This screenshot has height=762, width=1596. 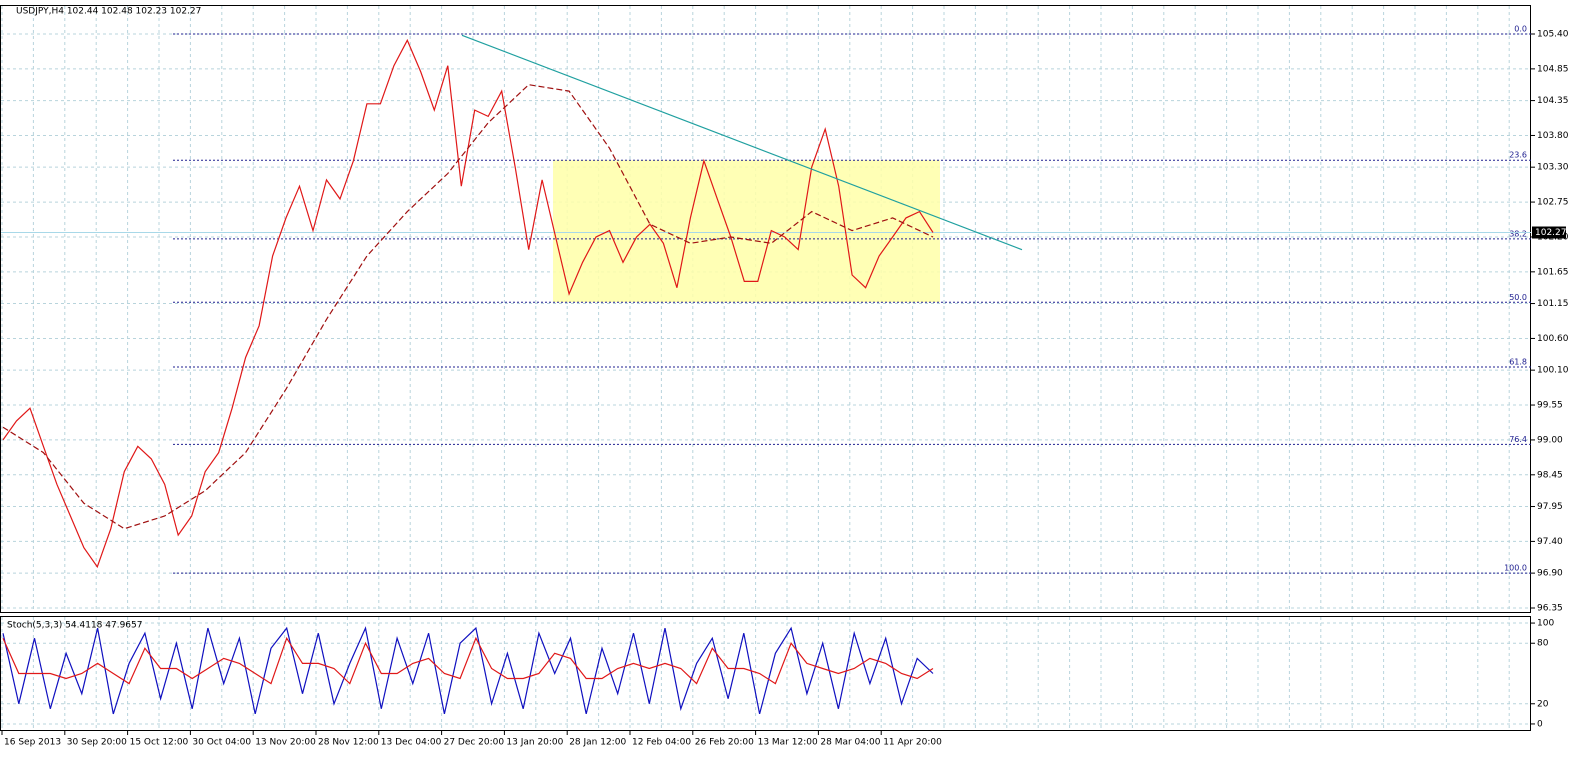 I want to click on y-tick-label: 98.45, so click(x=1550, y=475).